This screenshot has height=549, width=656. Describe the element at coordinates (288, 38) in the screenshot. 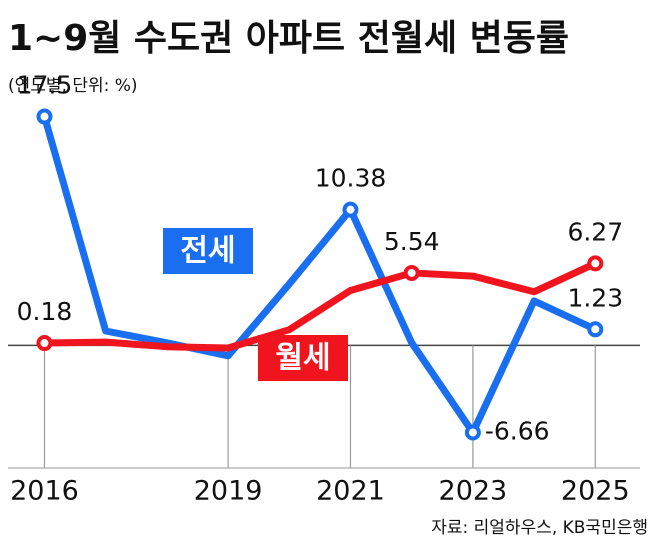

I see `chart-title: 1~9월 수도권 아파트 전월세 변동률` at that location.